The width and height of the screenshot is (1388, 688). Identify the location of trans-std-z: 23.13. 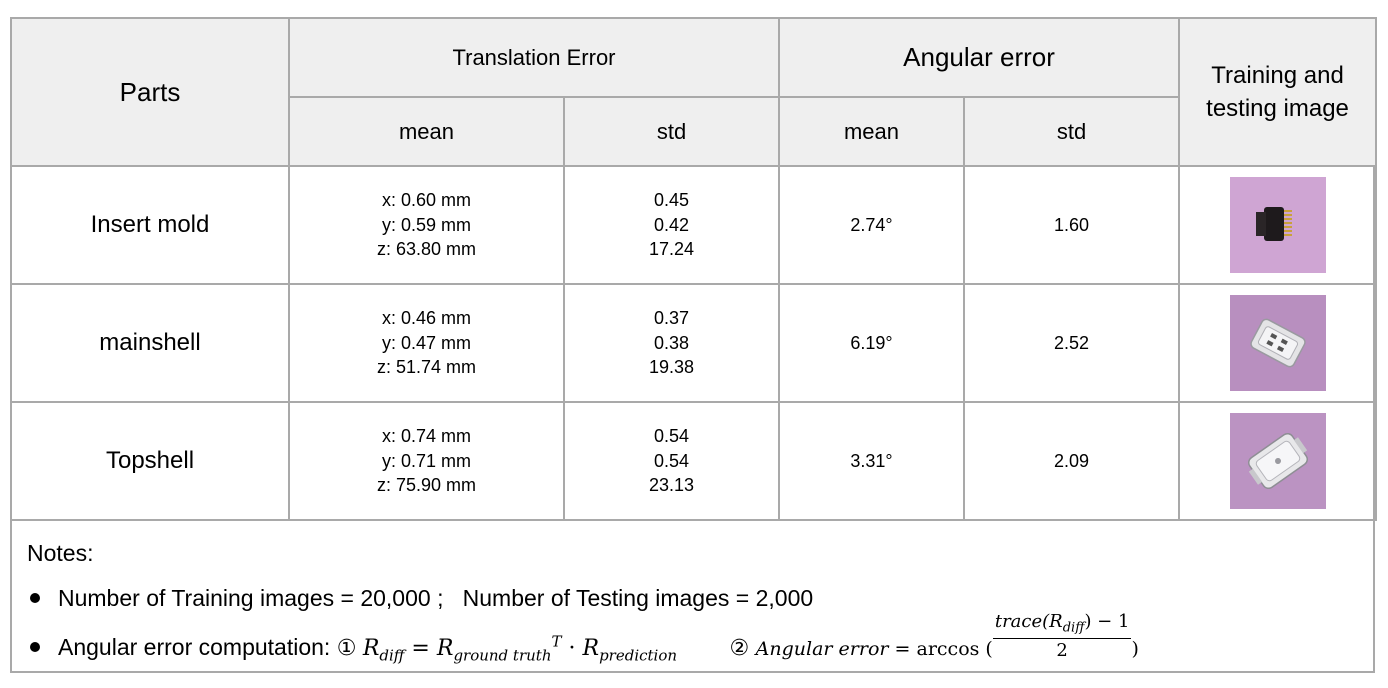
(671, 485).